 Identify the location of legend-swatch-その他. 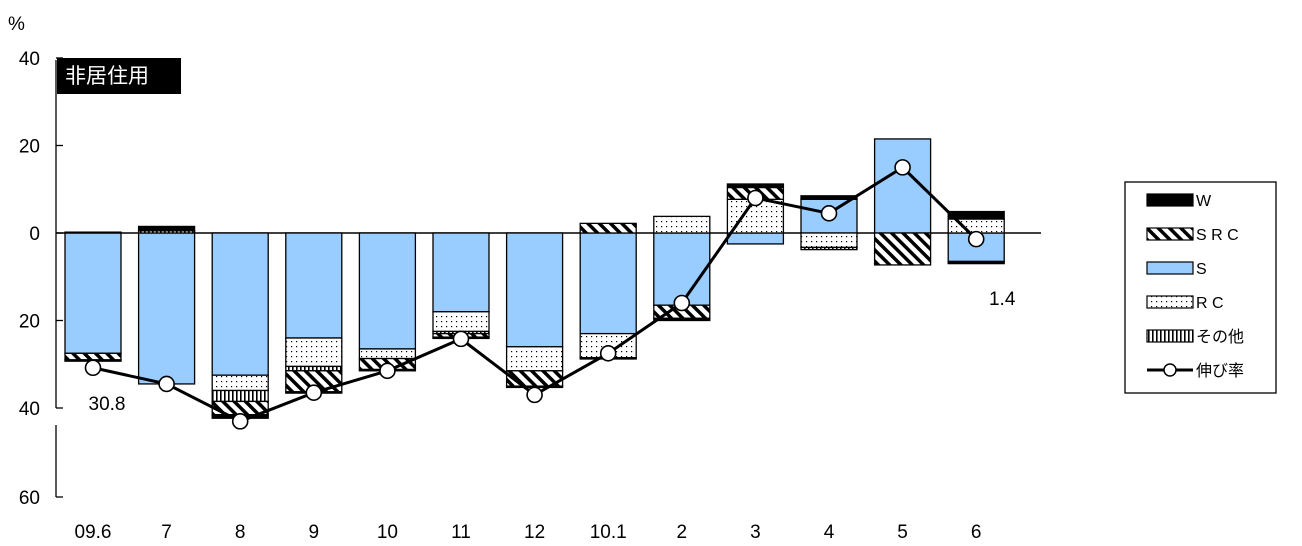
(1170, 336).